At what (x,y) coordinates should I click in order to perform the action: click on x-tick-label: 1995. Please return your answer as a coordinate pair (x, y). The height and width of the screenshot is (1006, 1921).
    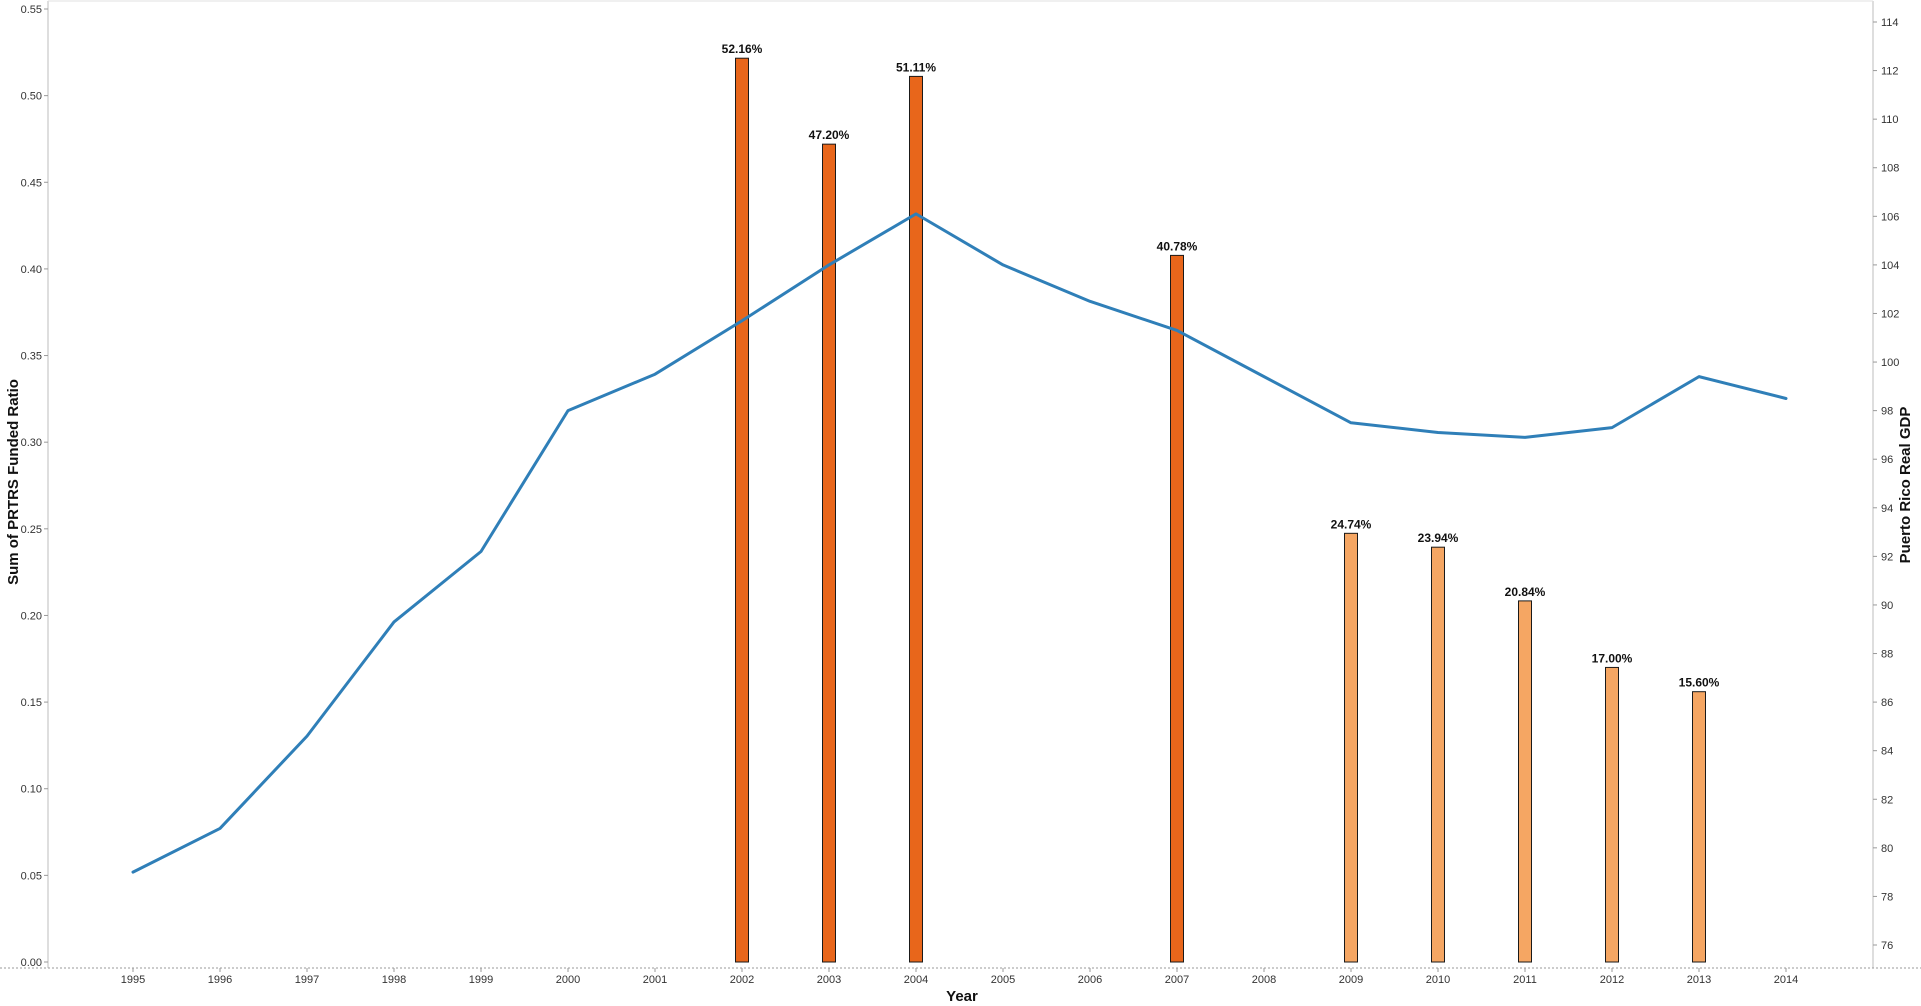
    Looking at the image, I should click on (133, 980).